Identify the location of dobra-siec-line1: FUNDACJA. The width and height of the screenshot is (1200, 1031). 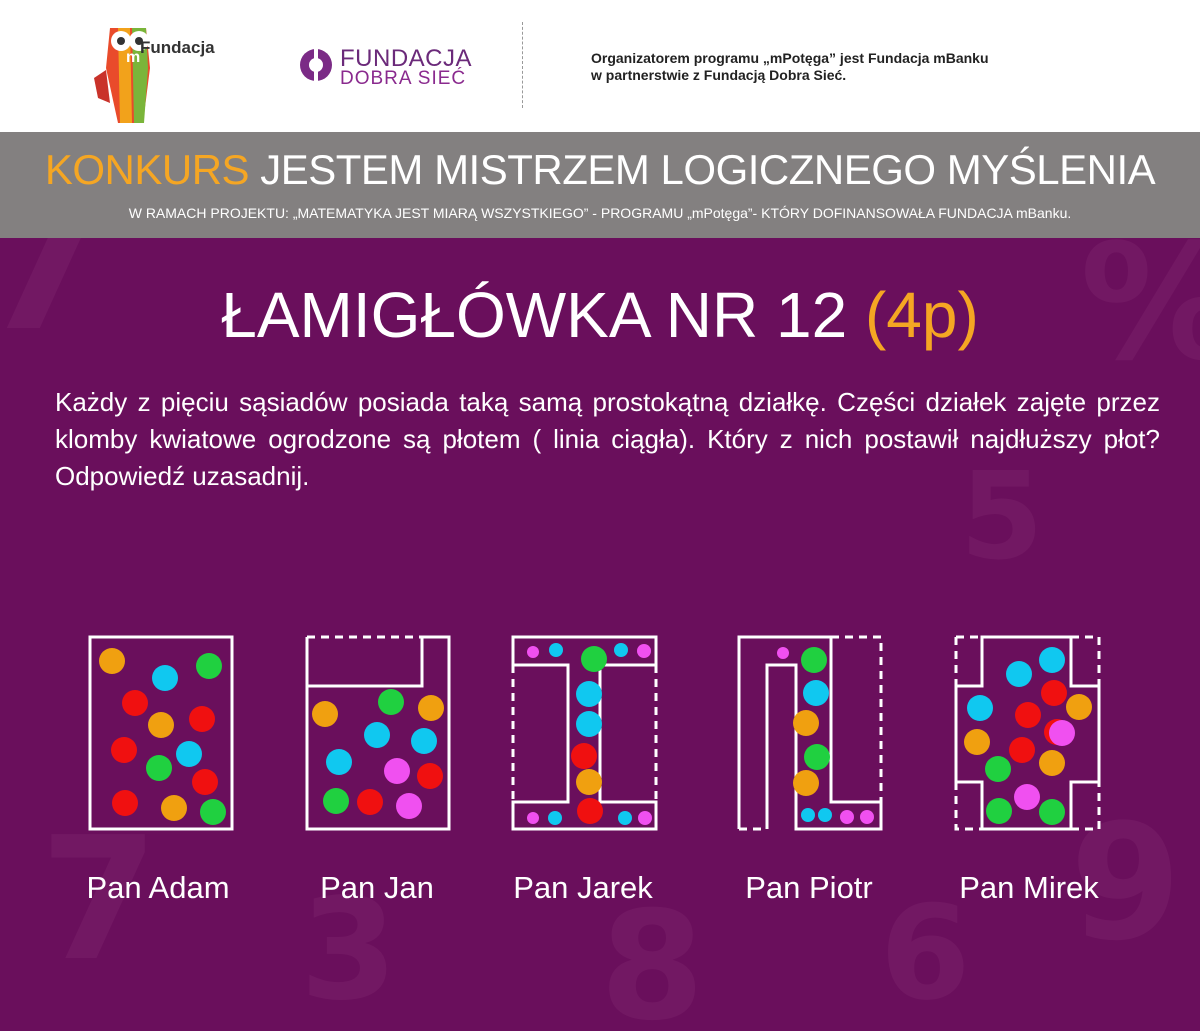
(406, 58).